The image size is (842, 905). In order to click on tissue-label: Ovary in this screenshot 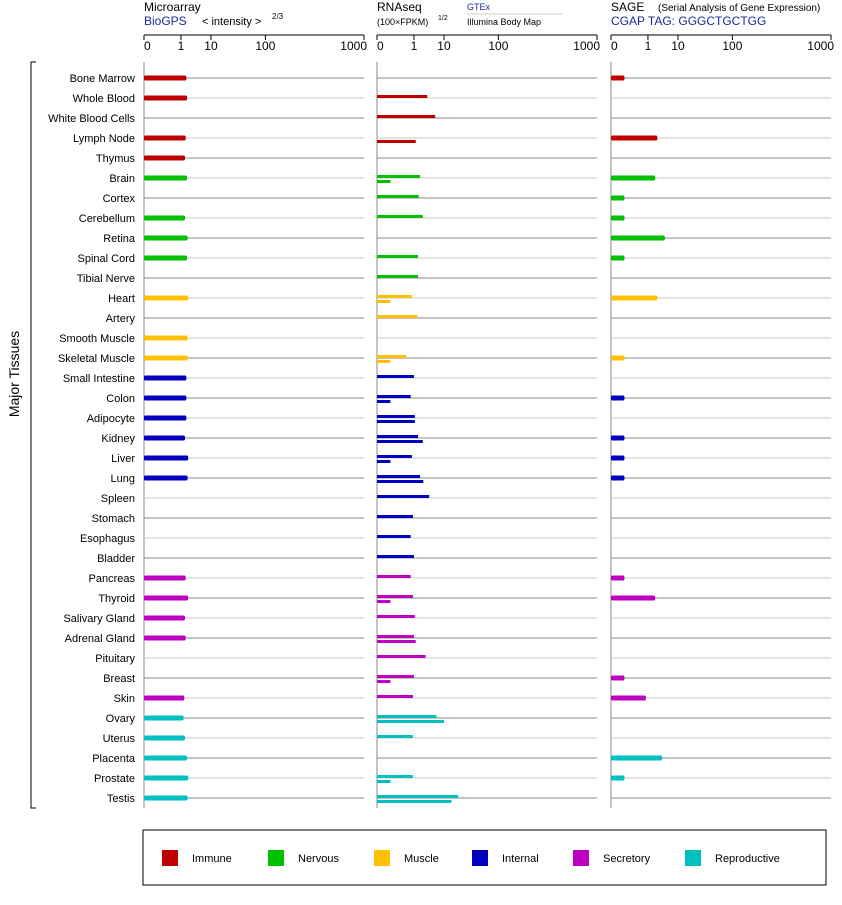, I will do `click(121, 719)`.